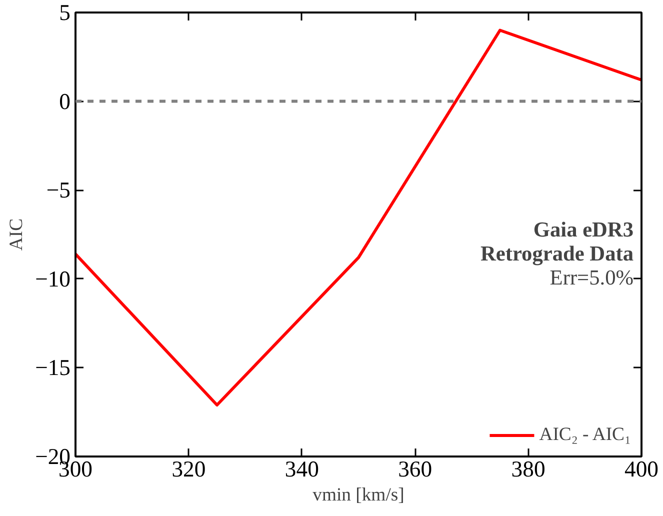  I want to click on y-tick-label: −5, so click(58, 190).